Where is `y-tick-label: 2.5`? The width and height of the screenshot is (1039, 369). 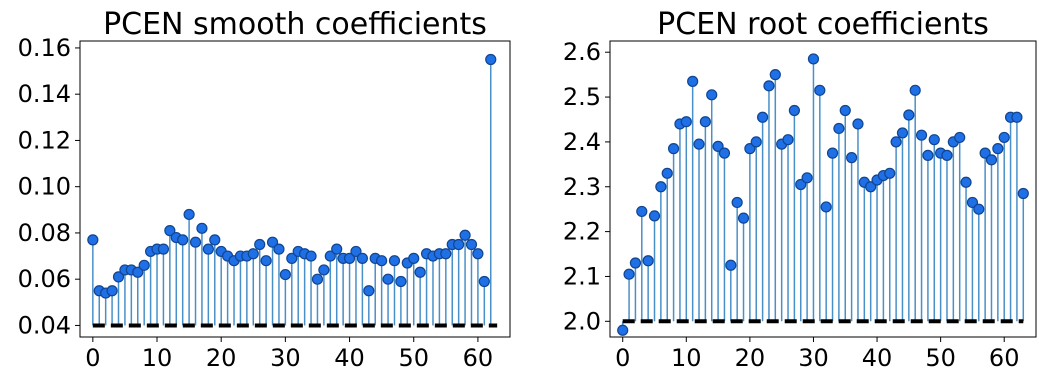
y-tick-label: 2.5 is located at coordinates (582, 97).